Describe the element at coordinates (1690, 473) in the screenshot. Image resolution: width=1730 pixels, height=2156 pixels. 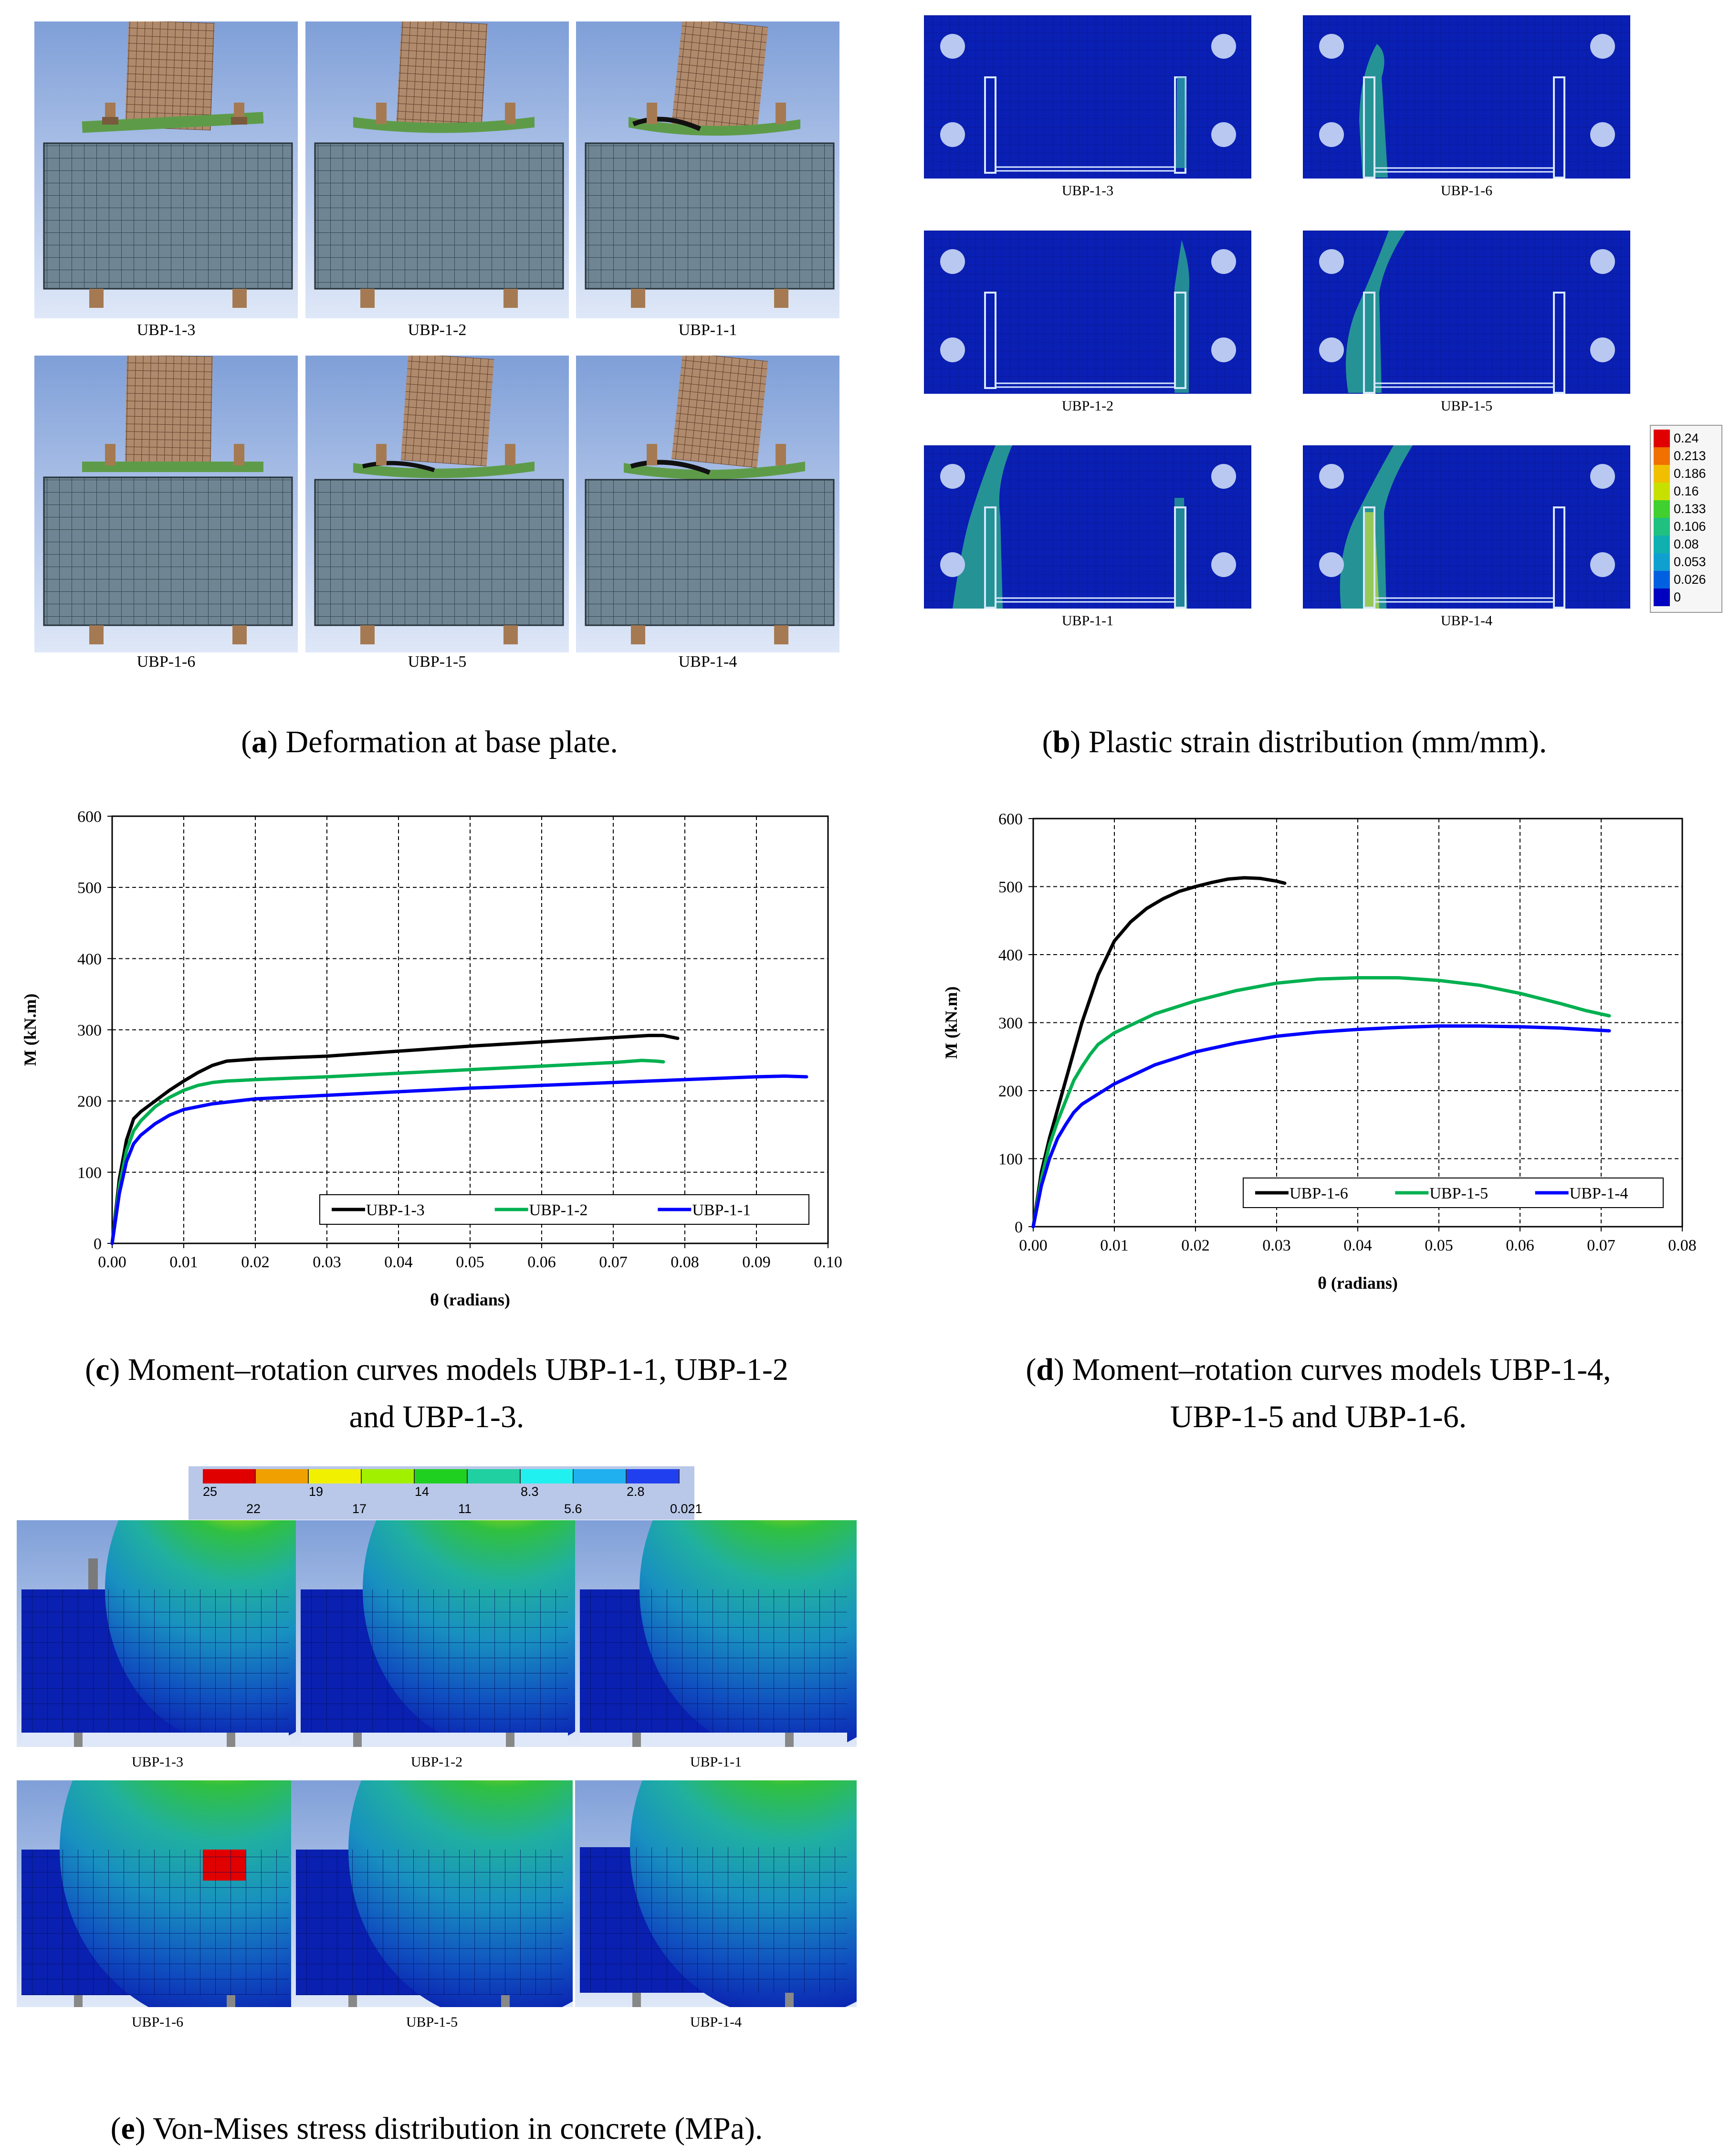
I see `strain-legend-value: 0.186` at that location.